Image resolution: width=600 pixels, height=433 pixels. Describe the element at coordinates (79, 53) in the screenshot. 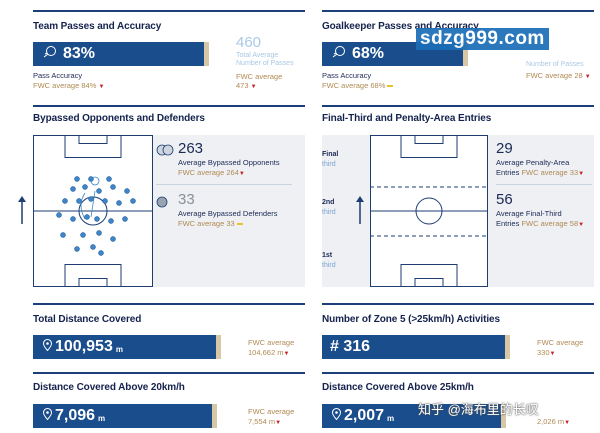

I see `team-accuracy-value: 83%` at that location.